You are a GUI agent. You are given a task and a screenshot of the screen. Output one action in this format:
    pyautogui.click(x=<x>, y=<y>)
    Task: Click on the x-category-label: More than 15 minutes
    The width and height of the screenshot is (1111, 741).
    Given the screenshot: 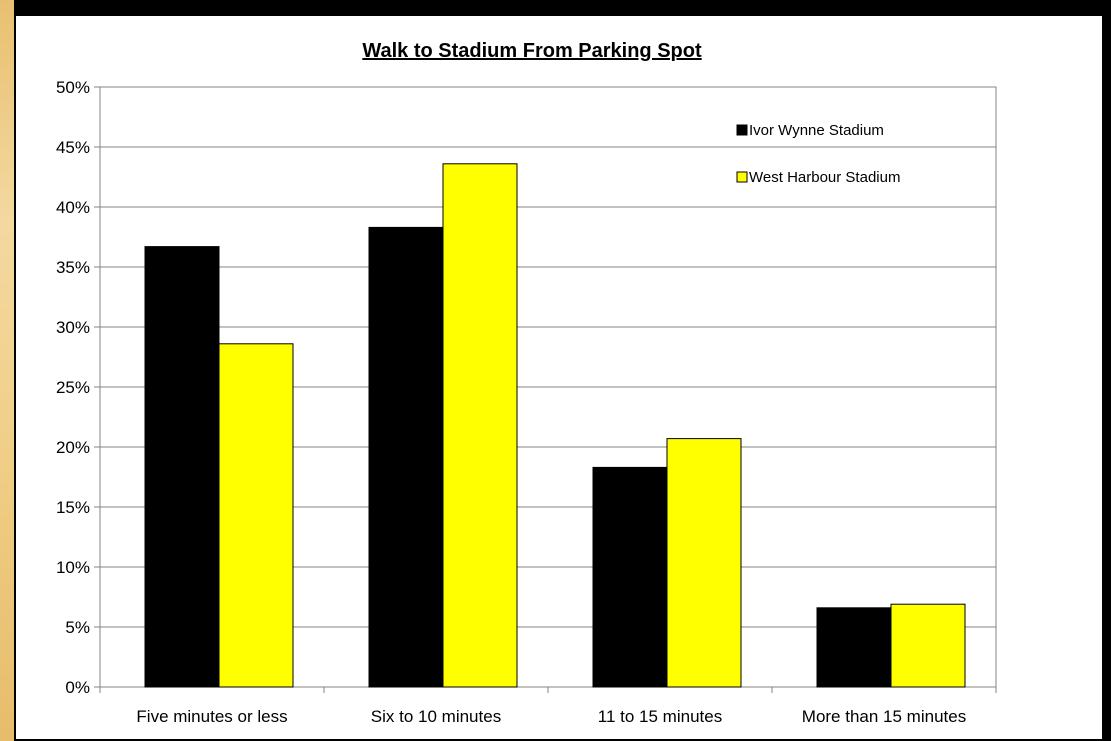 What is the action you would take?
    pyautogui.click(x=884, y=716)
    